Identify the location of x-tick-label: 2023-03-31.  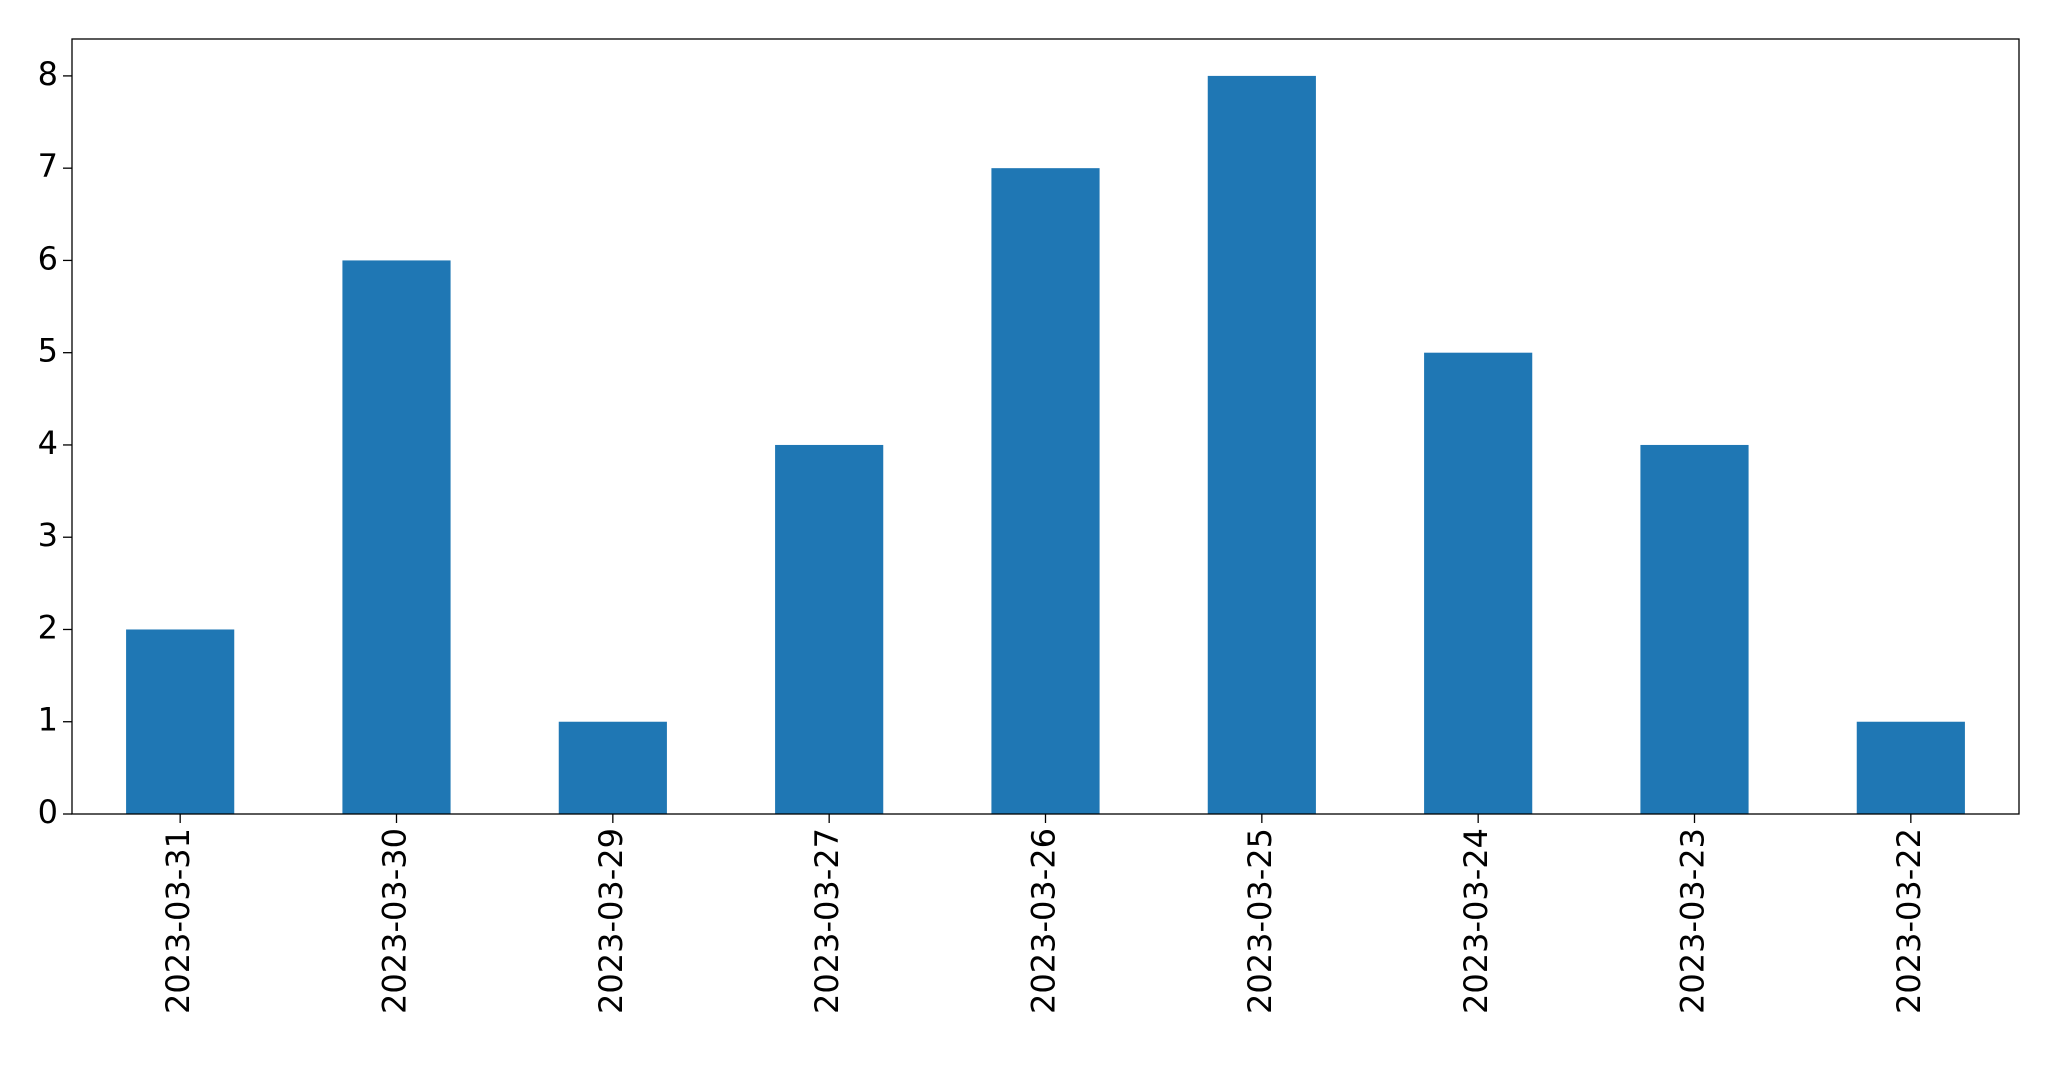
(178, 921).